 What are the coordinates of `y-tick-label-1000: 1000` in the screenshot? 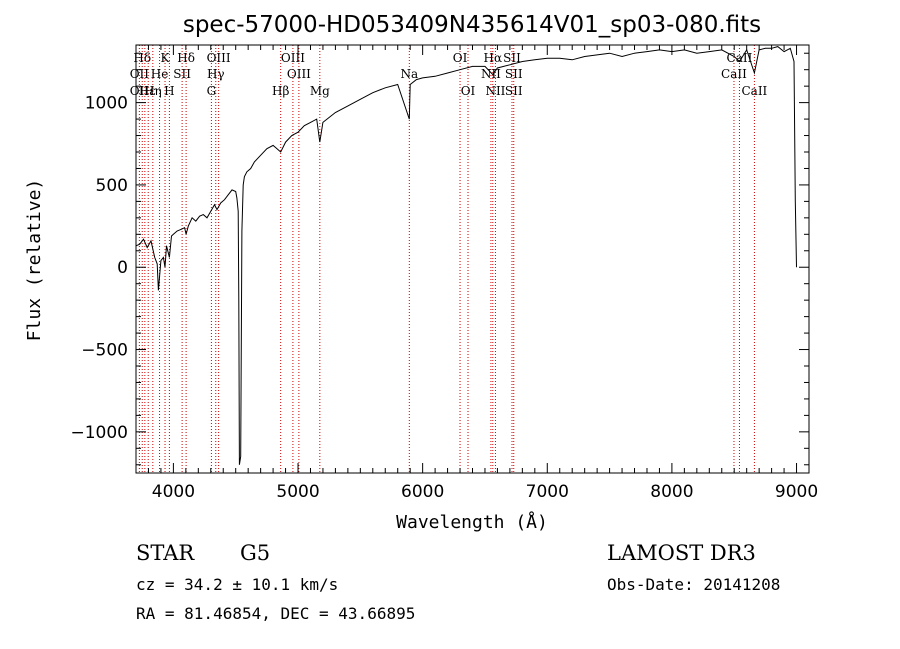 It's located at (106, 104).